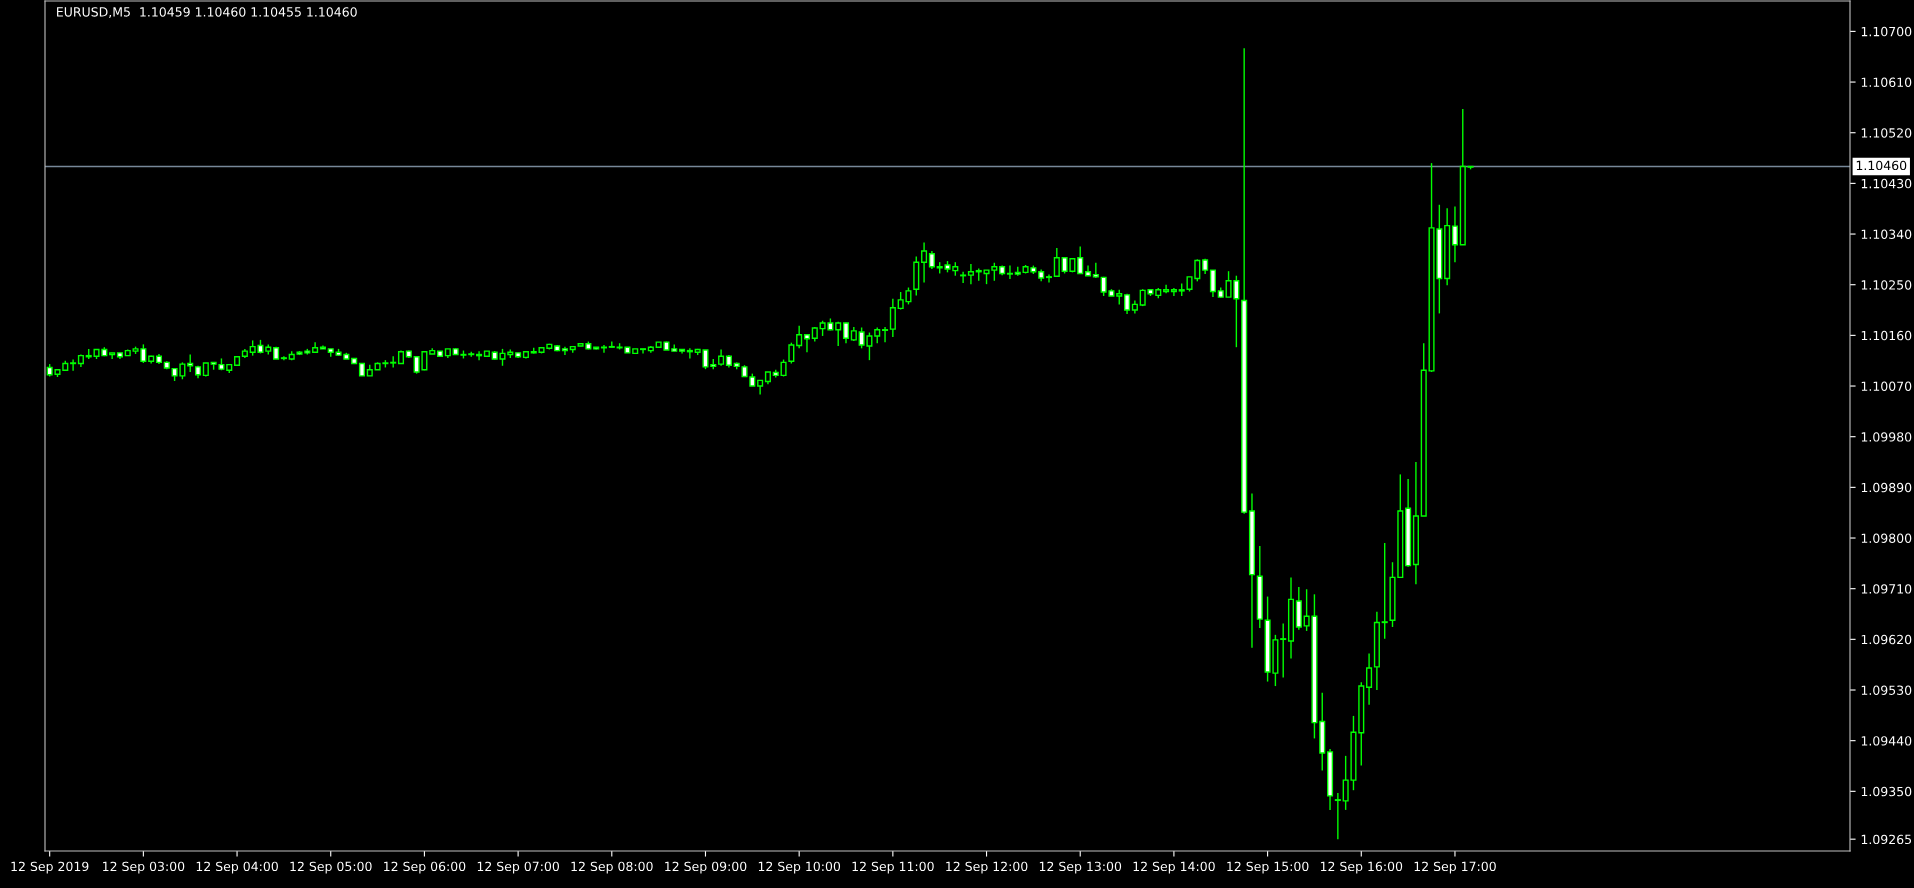 This screenshot has width=1914, height=888. What do you see at coordinates (1886, 234) in the screenshot?
I see `y-tick-label: 1.10340` at bounding box center [1886, 234].